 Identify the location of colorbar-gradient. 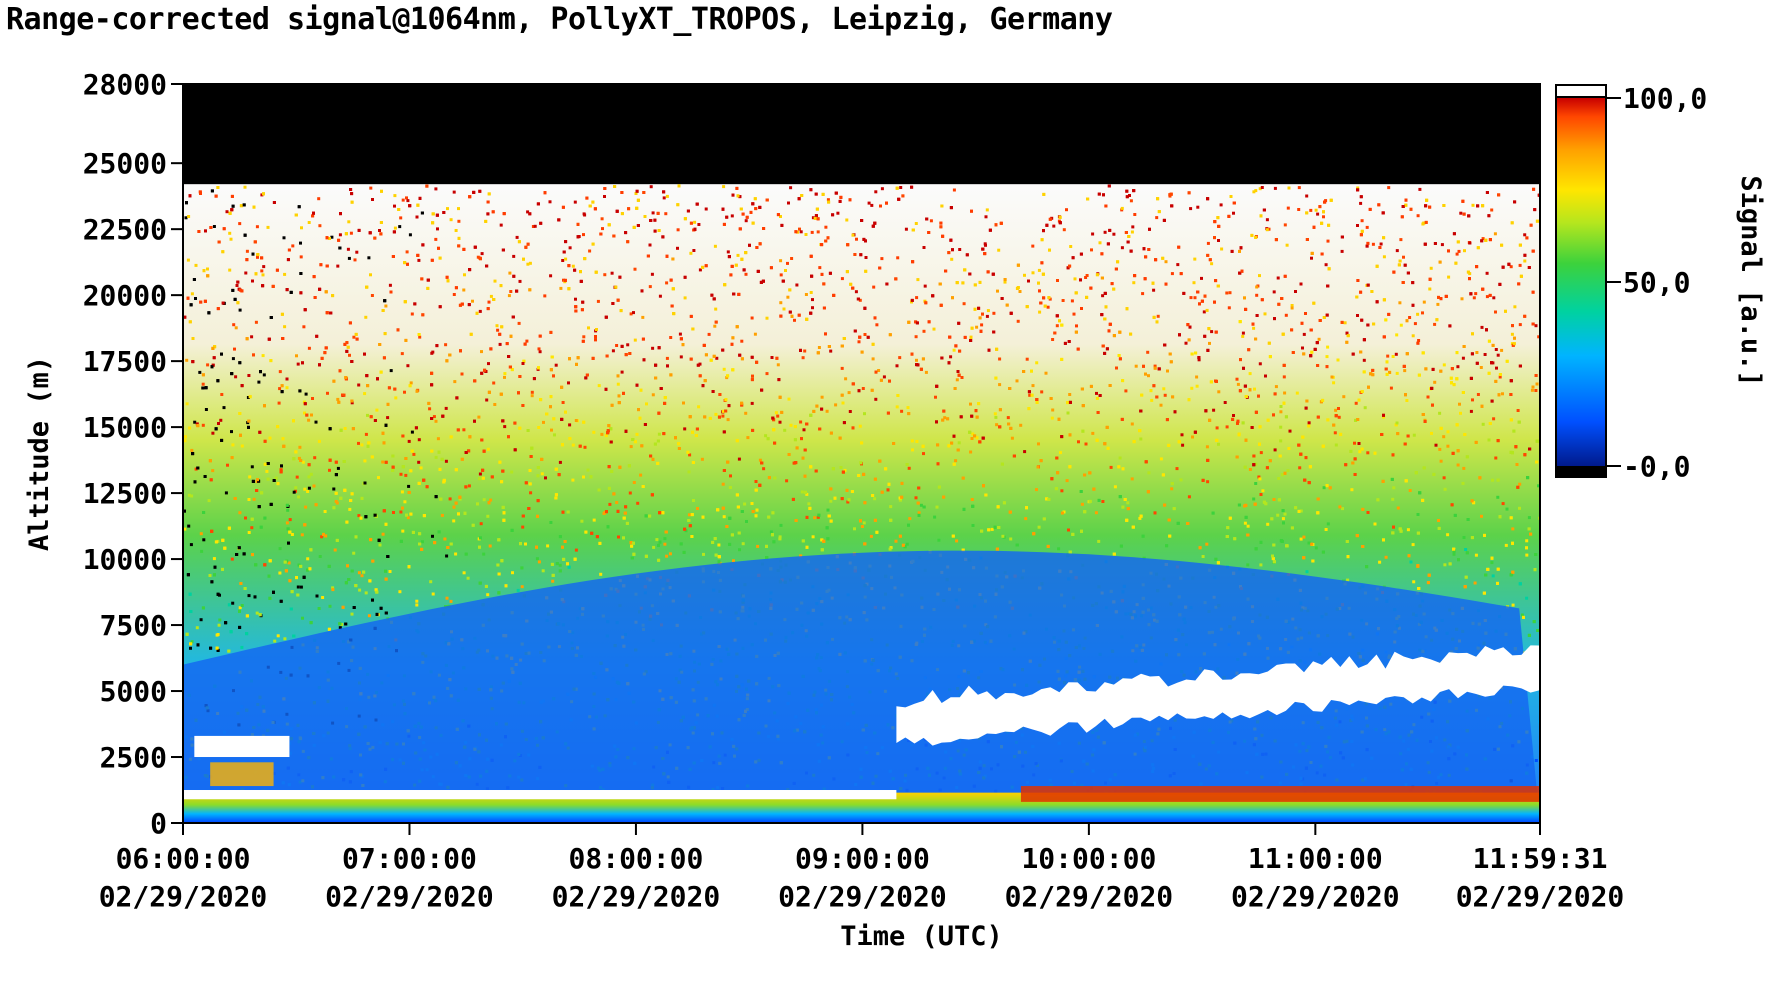
(1581, 282).